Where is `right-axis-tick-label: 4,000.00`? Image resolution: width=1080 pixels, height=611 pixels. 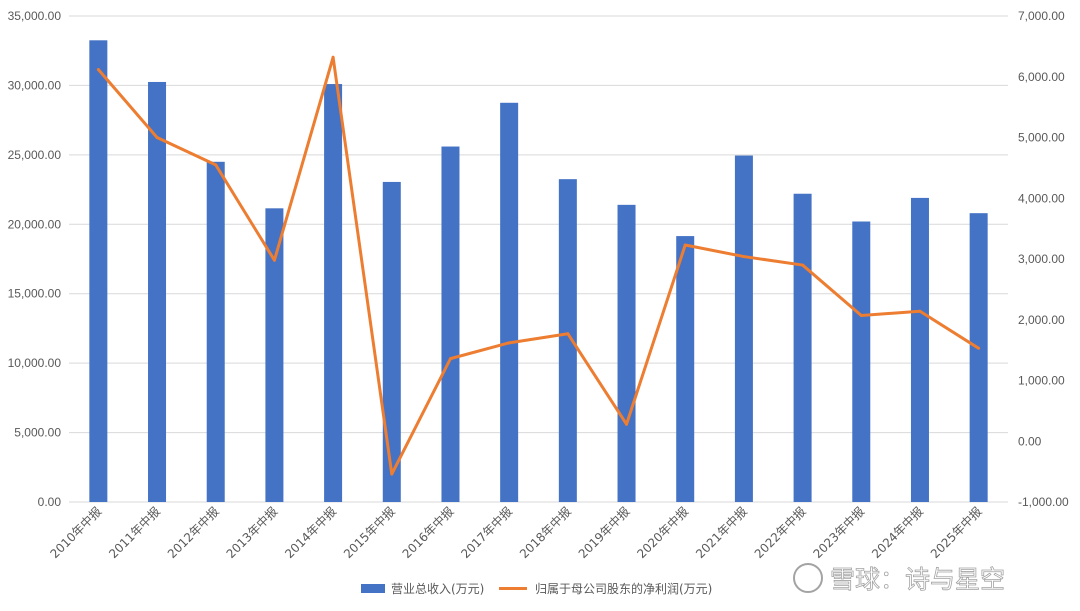 right-axis-tick-label: 4,000.00 is located at coordinates (1041, 198).